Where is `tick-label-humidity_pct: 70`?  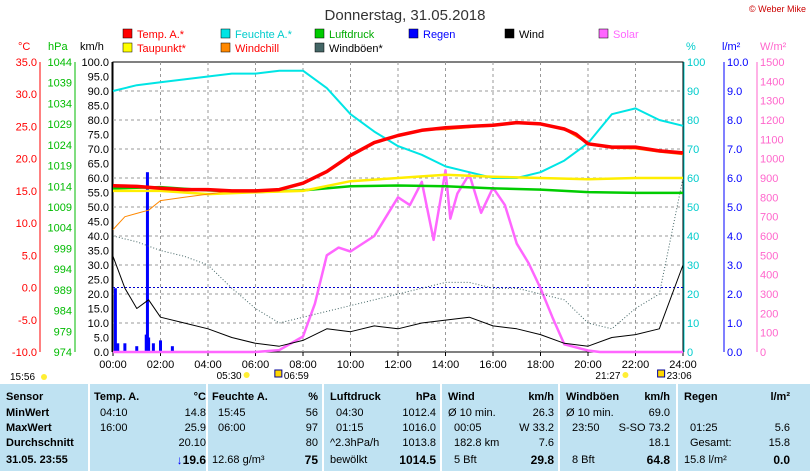
tick-label-humidity_pct: 70 is located at coordinates (693, 150).